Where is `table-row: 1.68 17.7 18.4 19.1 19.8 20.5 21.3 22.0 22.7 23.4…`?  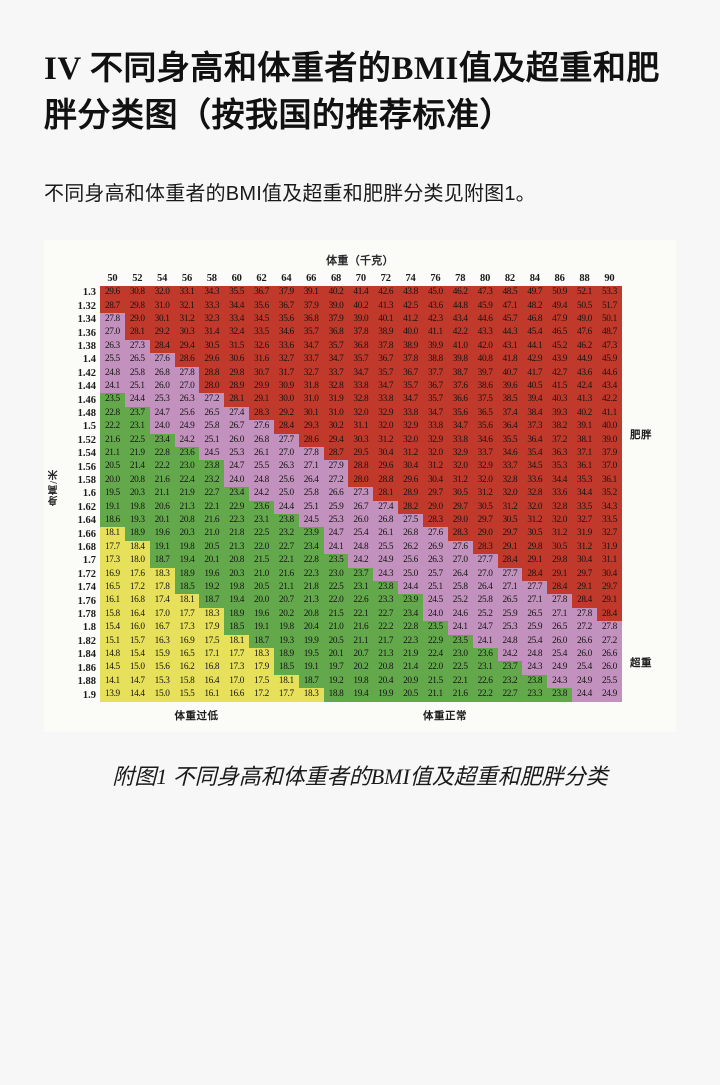 table-row: 1.68 17.7 18.4 19.1 19.8 20.5 21.3 22.0 22.7 23.4… is located at coordinates (343, 547).